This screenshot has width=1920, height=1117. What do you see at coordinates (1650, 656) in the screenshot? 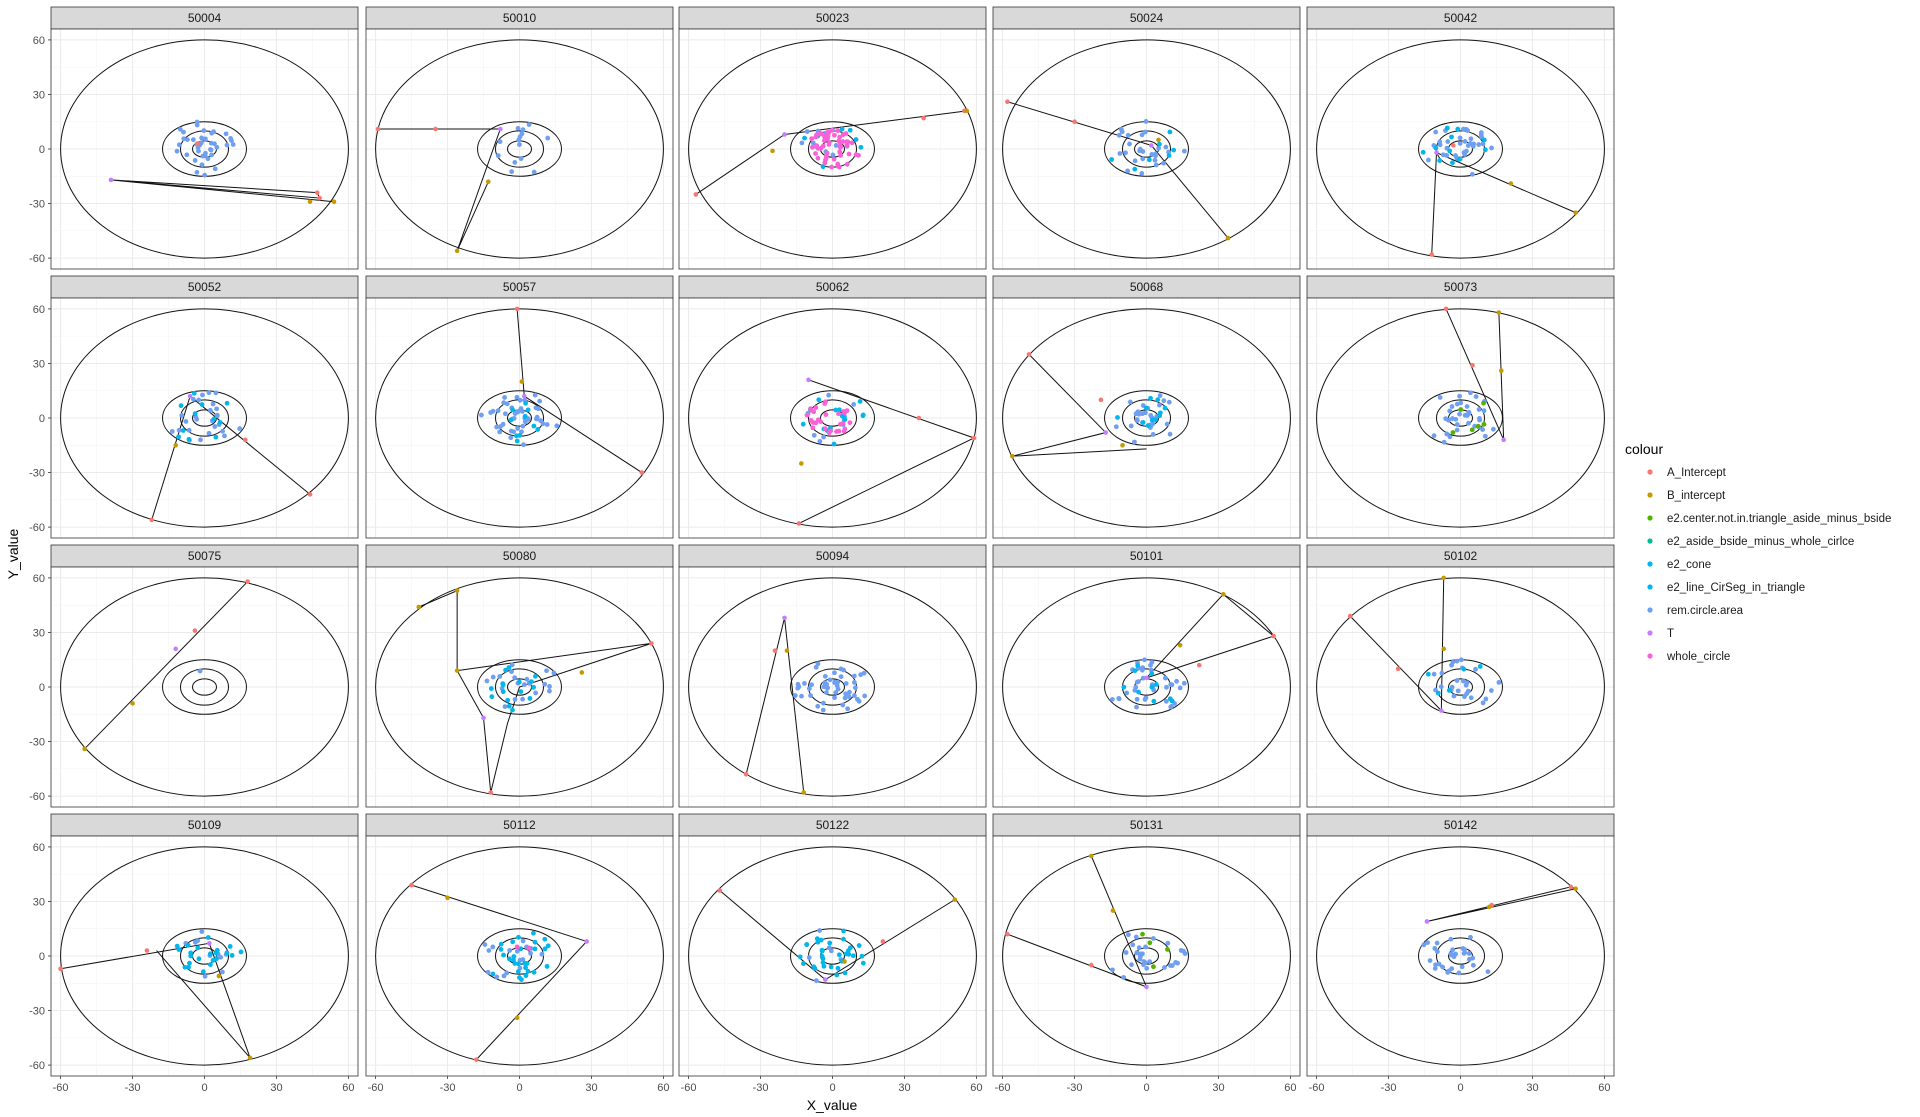
I see `legend-key` at bounding box center [1650, 656].